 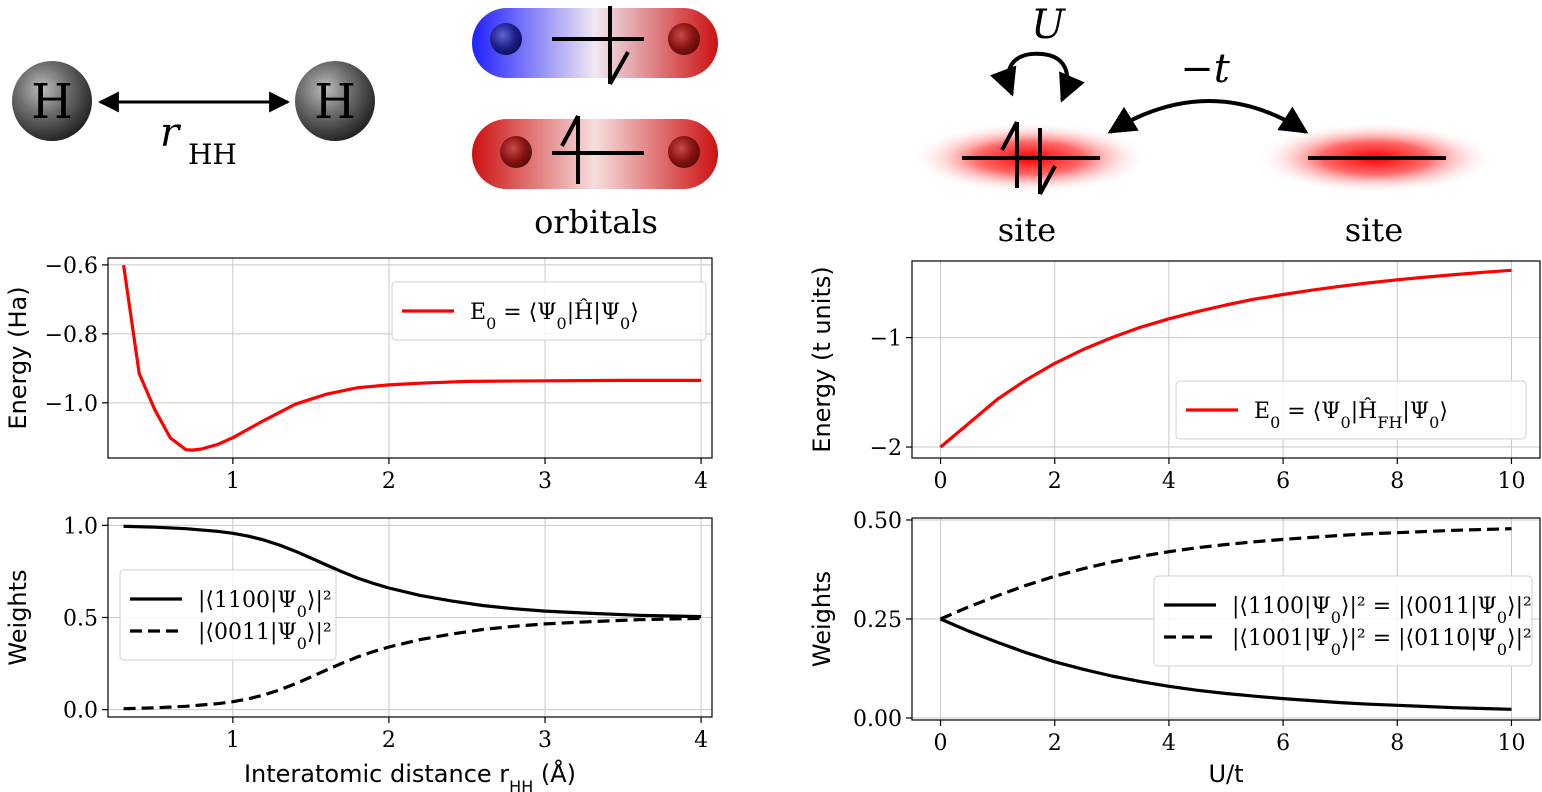 I want to click on y-tick-label: 0.0, so click(x=80, y=711).